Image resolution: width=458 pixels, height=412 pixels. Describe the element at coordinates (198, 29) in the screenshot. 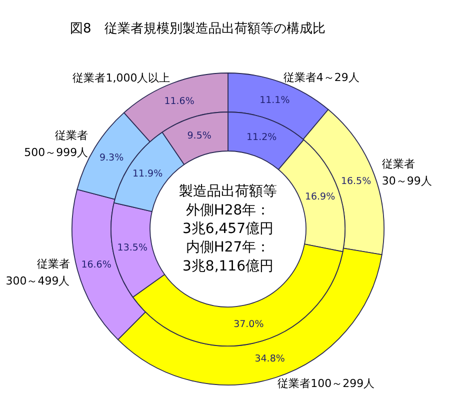

I see `chart-title: 図8 従業者規模別製造品出荷額等の構成比` at that location.